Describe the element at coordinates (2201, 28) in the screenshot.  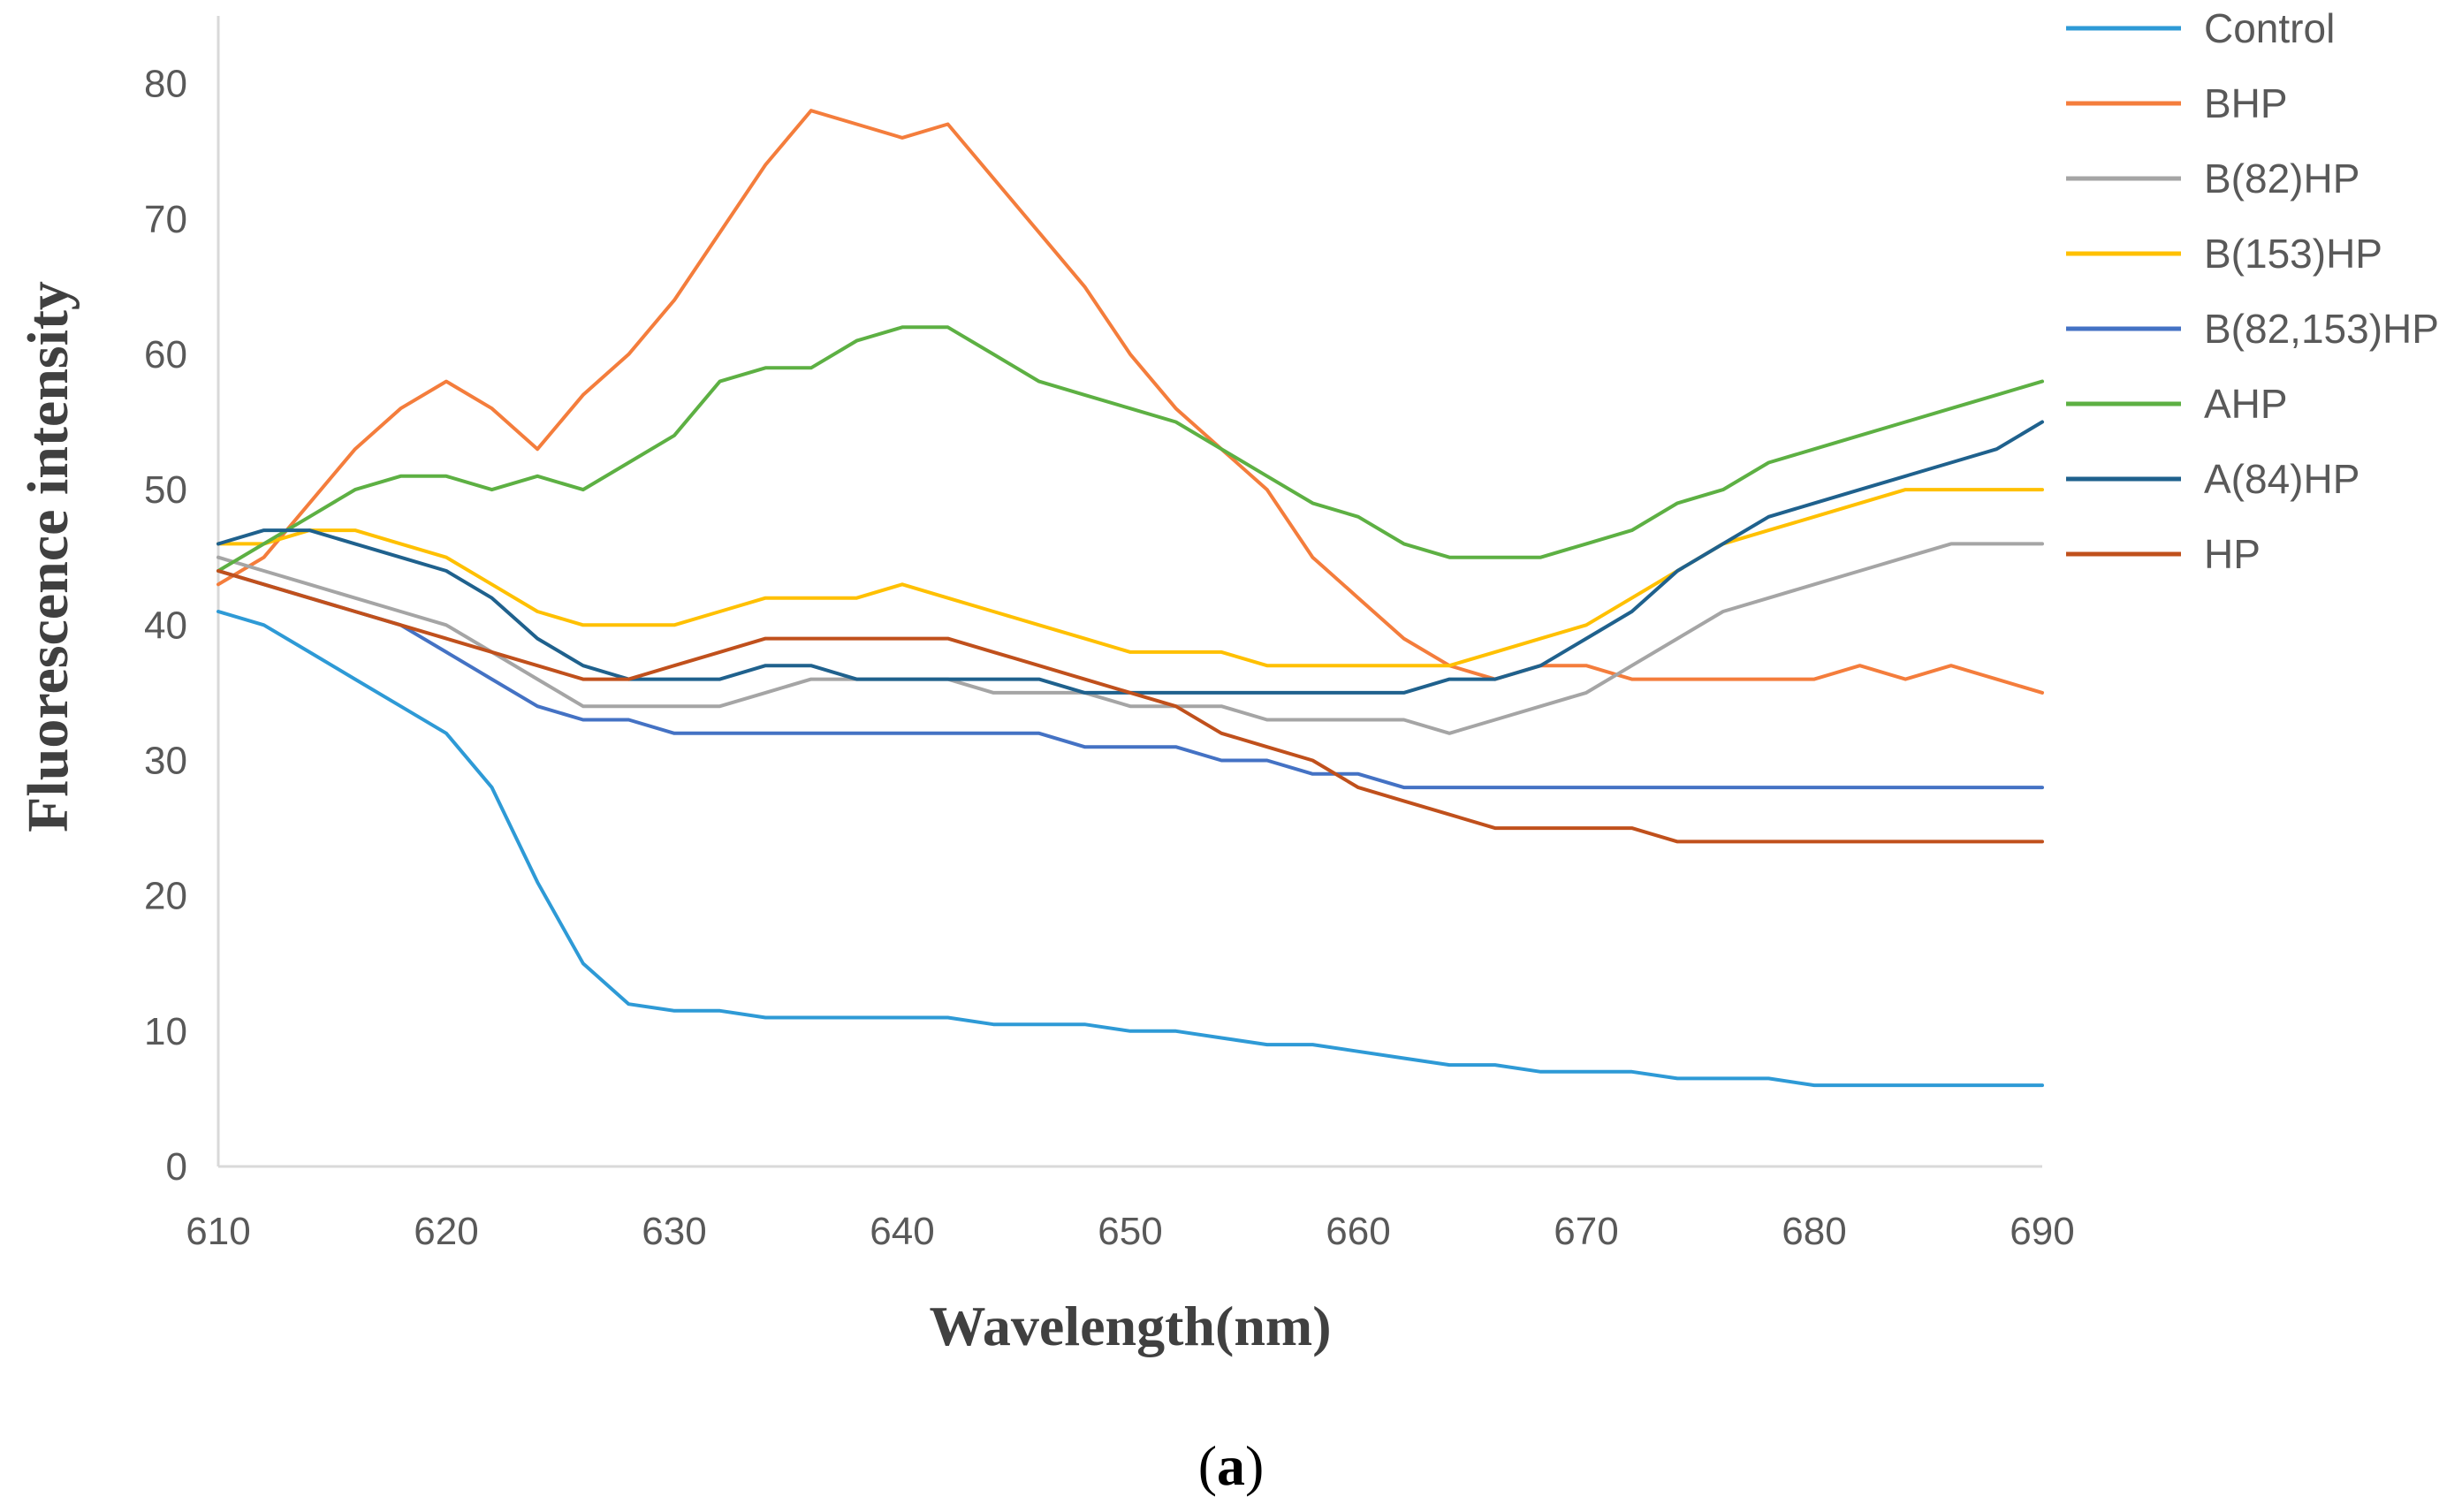
I see `legend-entry-control: Control` at that location.